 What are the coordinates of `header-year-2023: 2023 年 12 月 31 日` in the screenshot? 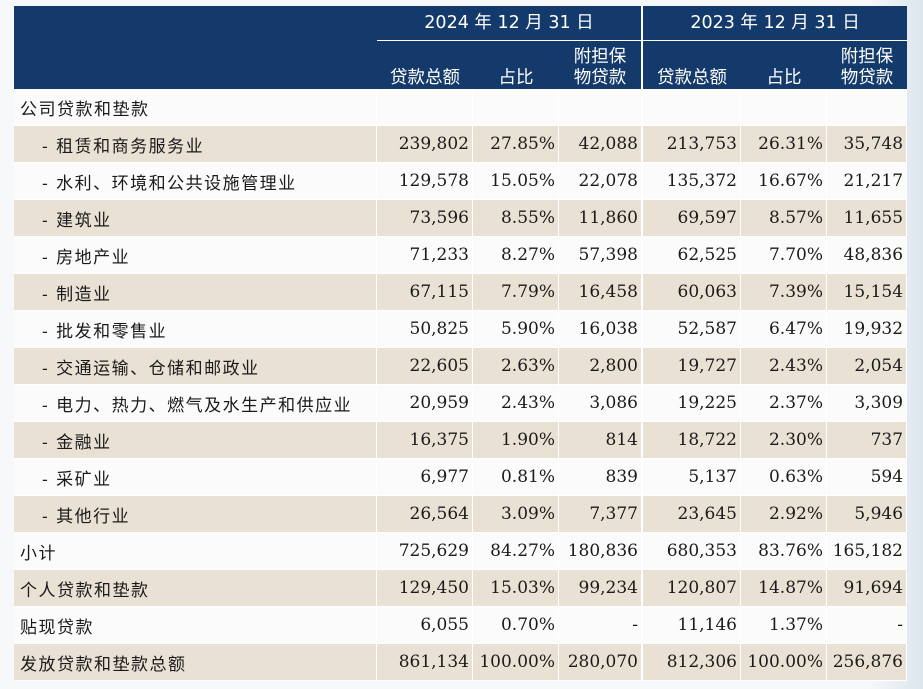 It's located at (775, 23).